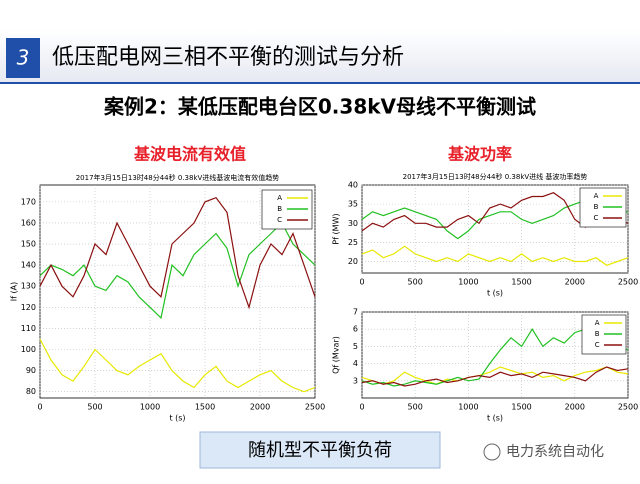 The width and height of the screenshot is (640, 484). Describe the element at coordinates (353, 261) in the screenshot. I see `y-tick-label: 20` at that location.